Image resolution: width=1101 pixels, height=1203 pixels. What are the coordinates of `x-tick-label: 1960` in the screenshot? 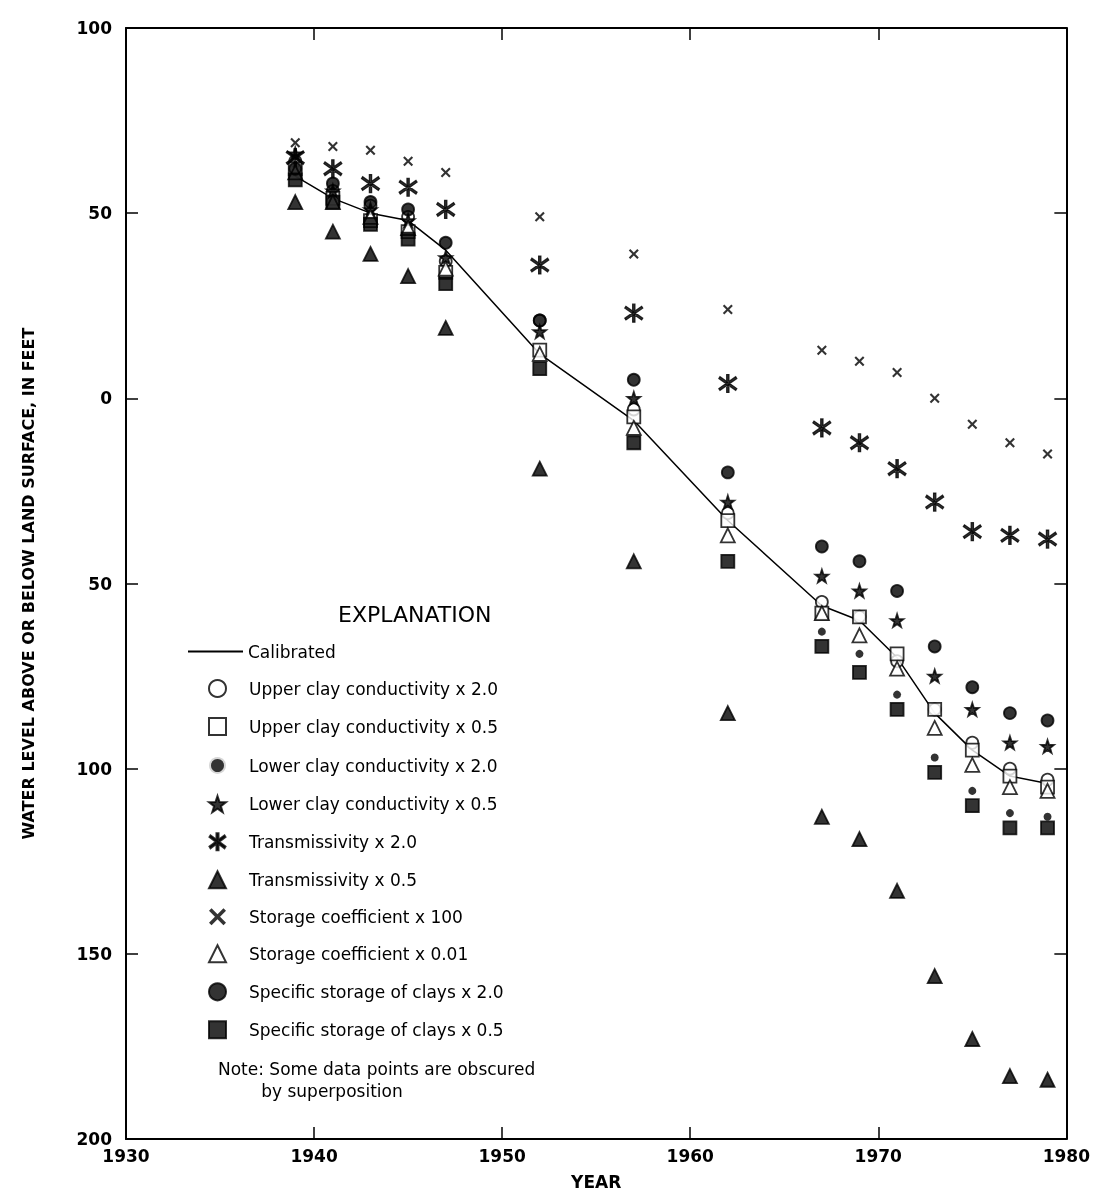 It's located at (690, 1155).